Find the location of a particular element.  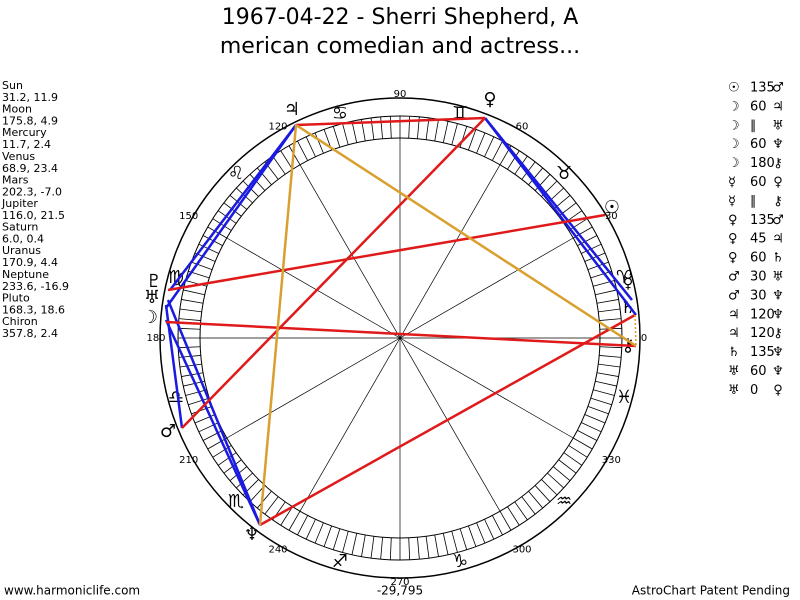

degree-label: 180 is located at coordinates (155, 338).